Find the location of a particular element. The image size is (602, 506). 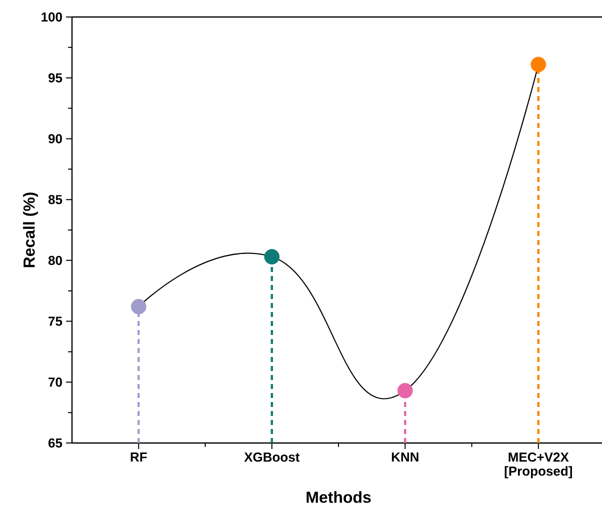

y-tick-label: 75 is located at coordinates (55, 321).